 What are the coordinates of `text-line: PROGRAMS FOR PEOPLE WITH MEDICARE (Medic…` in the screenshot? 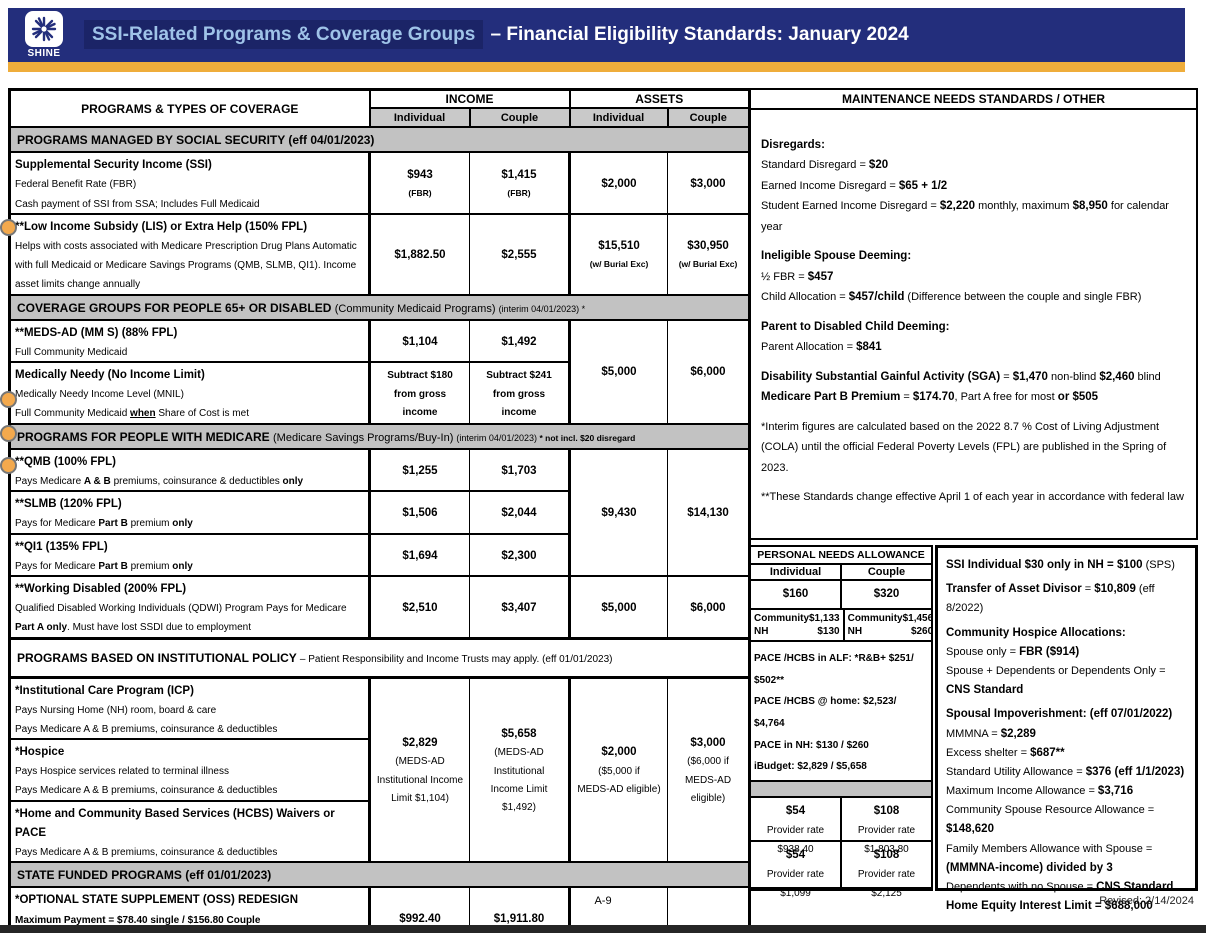 It's located at (326, 436).